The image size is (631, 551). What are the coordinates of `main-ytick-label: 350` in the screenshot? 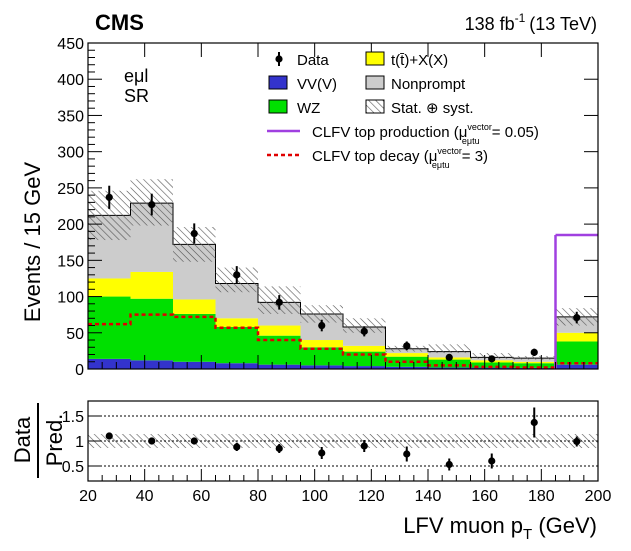 It's located at (70, 116).